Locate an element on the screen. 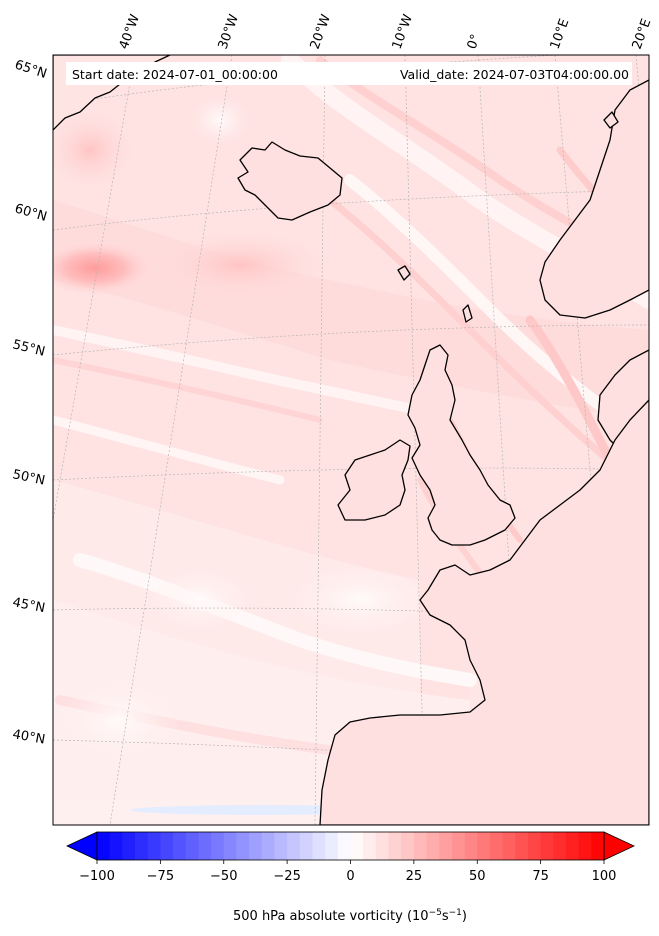 This screenshot has height=936, width=659. colorbar-cells is located at coordinates (351, 846).